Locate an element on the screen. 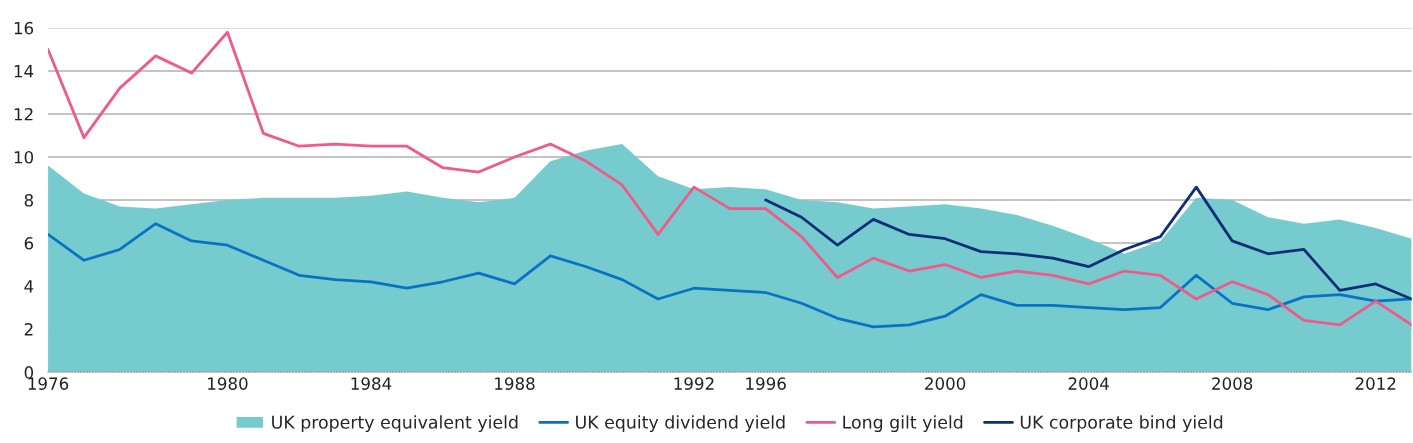 This screenshot has width=1413, height=443. y-tick-label: 14 is located at coordinates (24, 71).